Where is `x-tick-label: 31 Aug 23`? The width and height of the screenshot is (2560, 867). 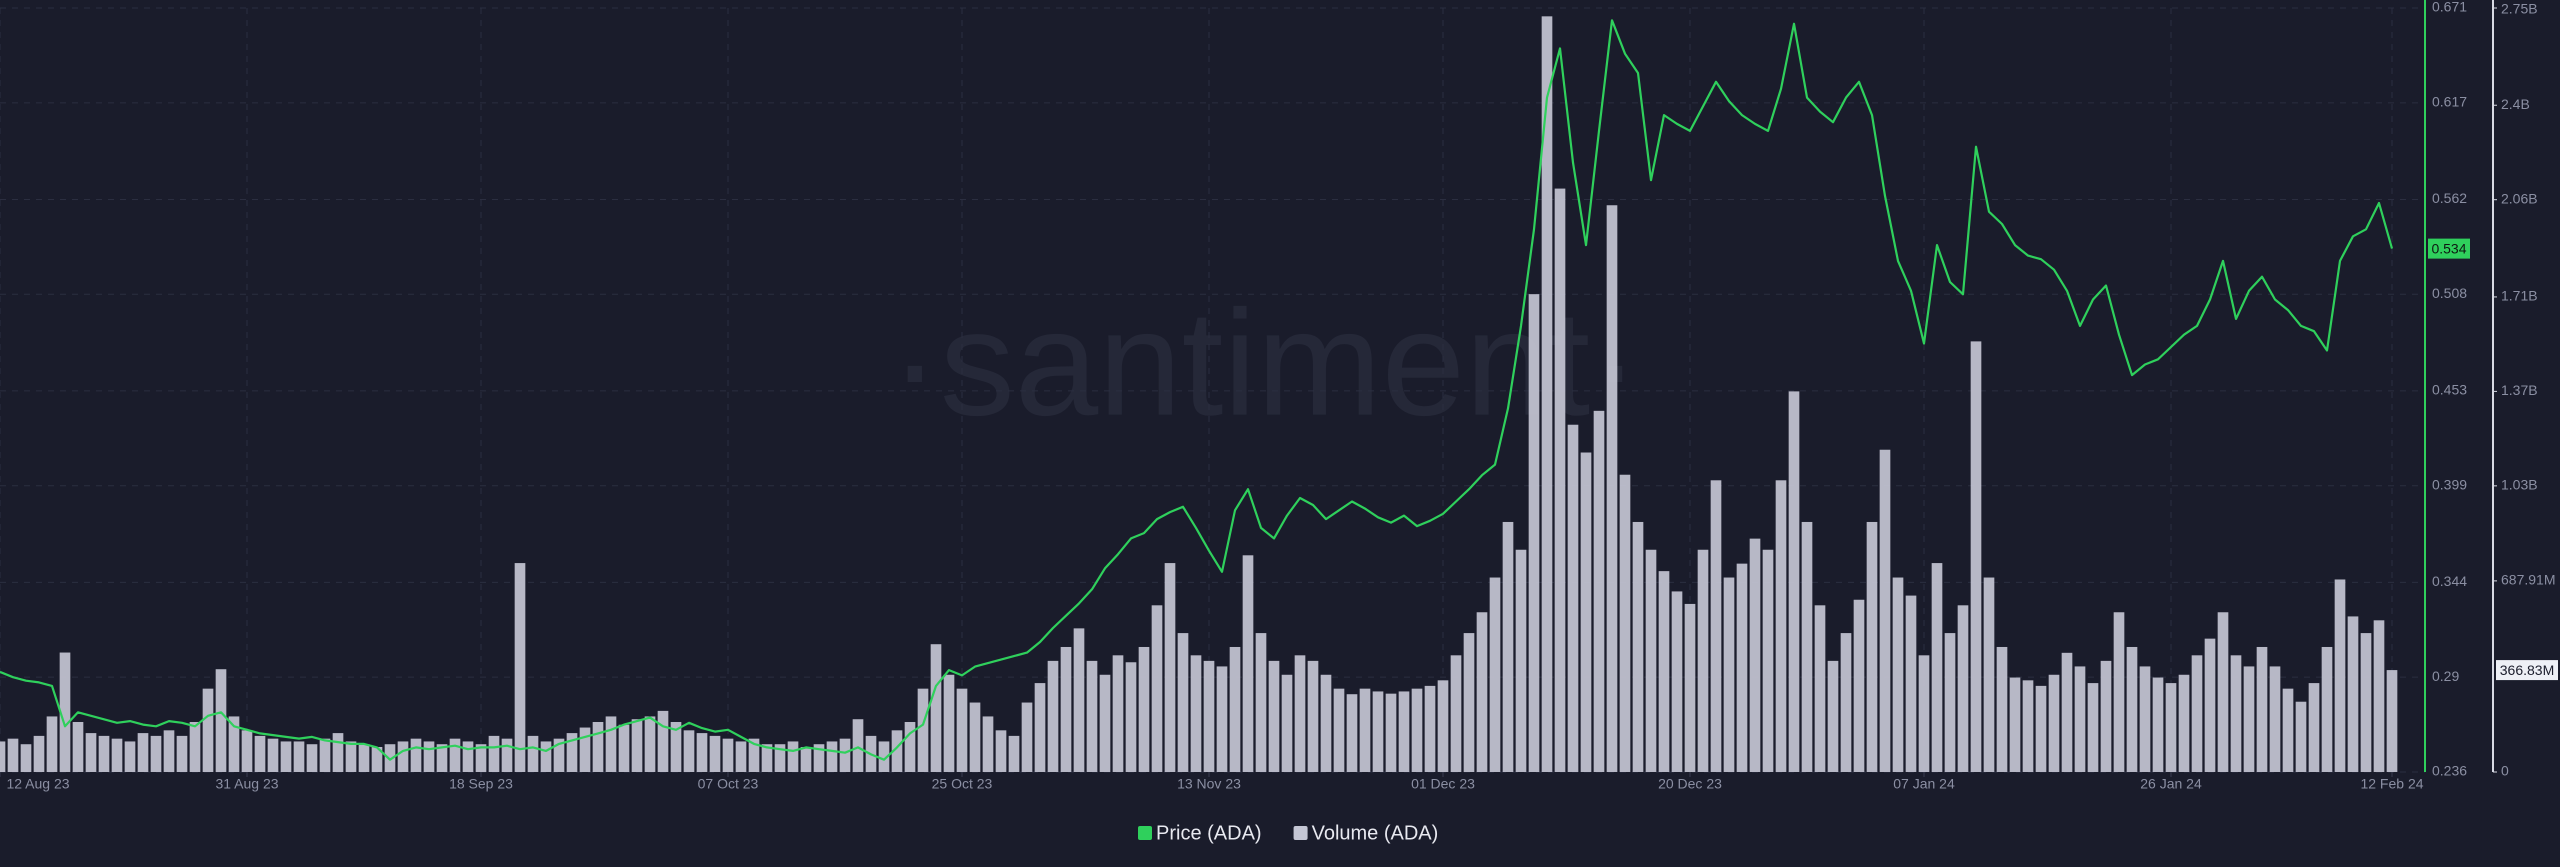 x-tick-label: 31 Aug 23 is located at coordinates (246, 784).